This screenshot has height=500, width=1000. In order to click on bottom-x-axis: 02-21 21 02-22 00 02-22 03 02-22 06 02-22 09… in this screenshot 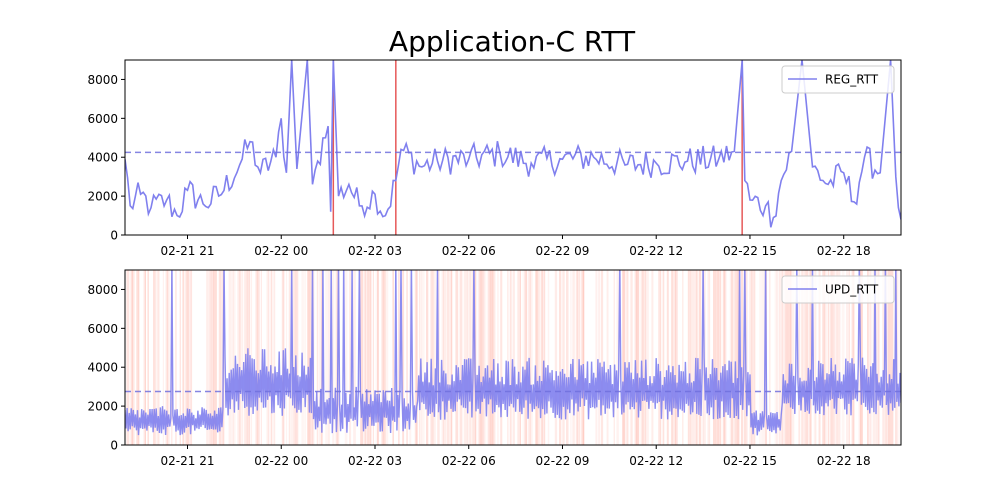, I will do `click(516, 456)`.